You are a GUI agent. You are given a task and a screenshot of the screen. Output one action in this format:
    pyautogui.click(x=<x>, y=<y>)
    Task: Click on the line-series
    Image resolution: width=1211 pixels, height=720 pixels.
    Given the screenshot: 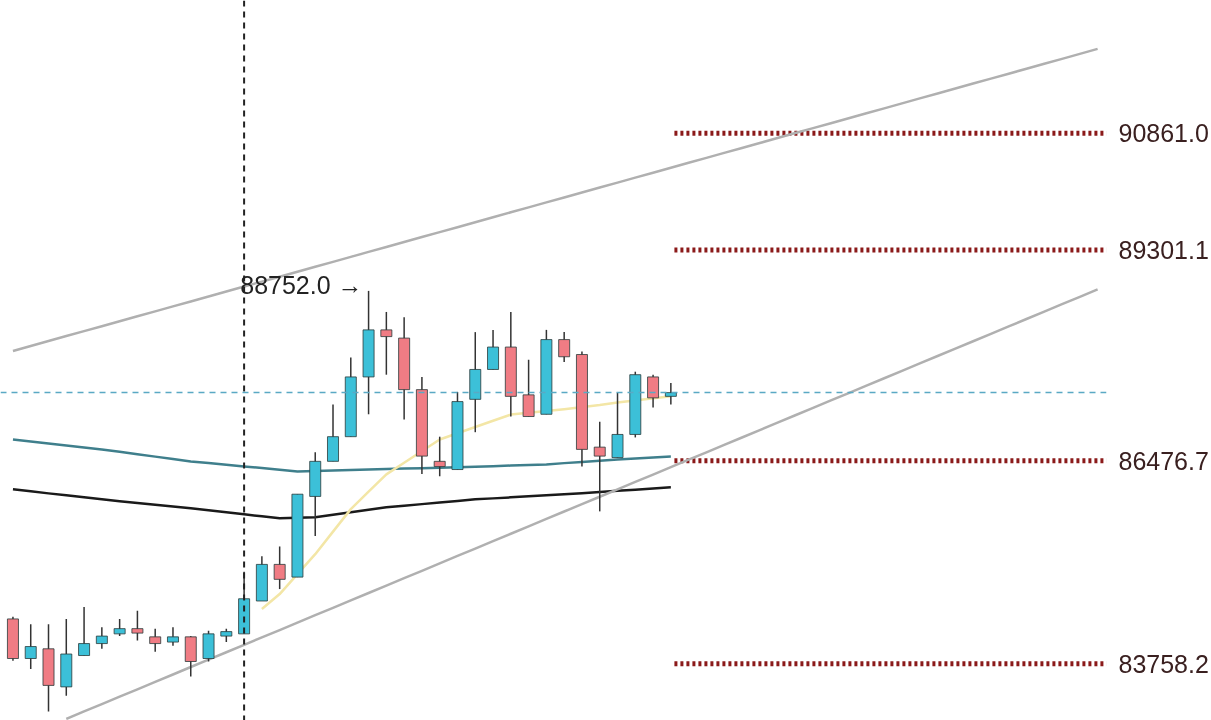 What is the action you would take?
    pyautogui.click(x=342, y=455)
    